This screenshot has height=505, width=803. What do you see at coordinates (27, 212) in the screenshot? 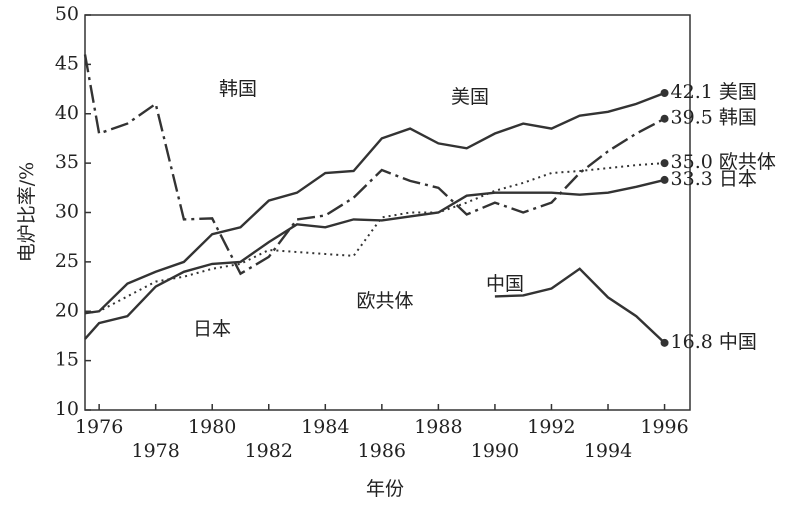
I see `y-axis-label: 电炉比率/%` at bounding box center [27, 212].